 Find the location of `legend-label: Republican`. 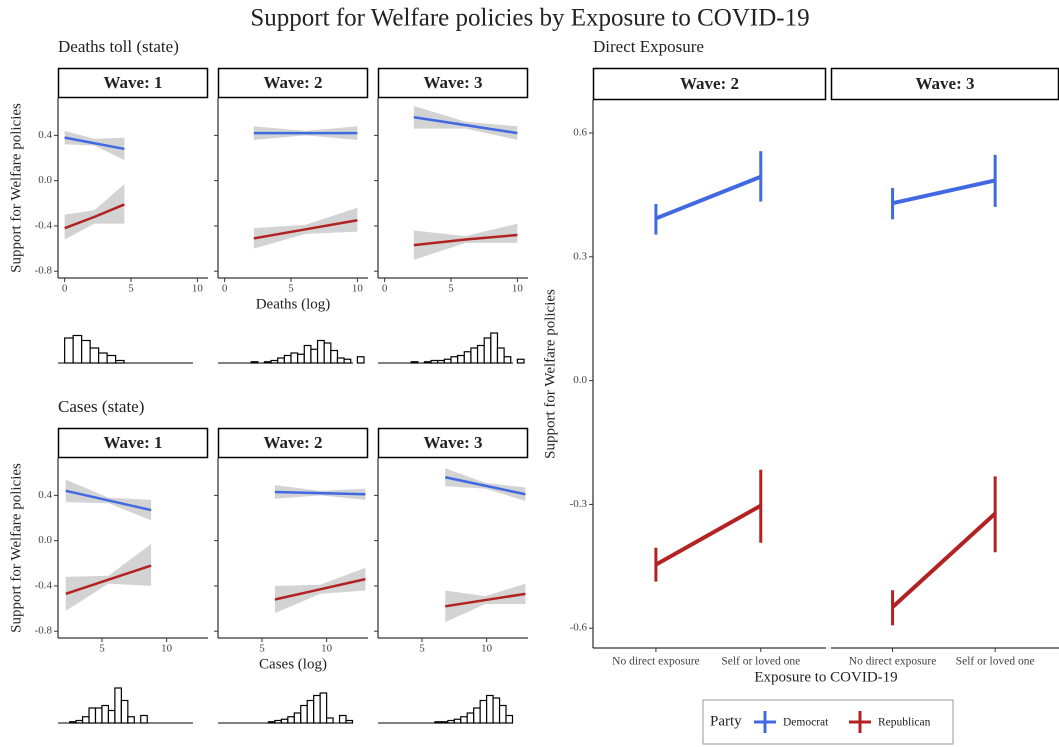

legend-label: Republican is located at coordinates (904, 723).